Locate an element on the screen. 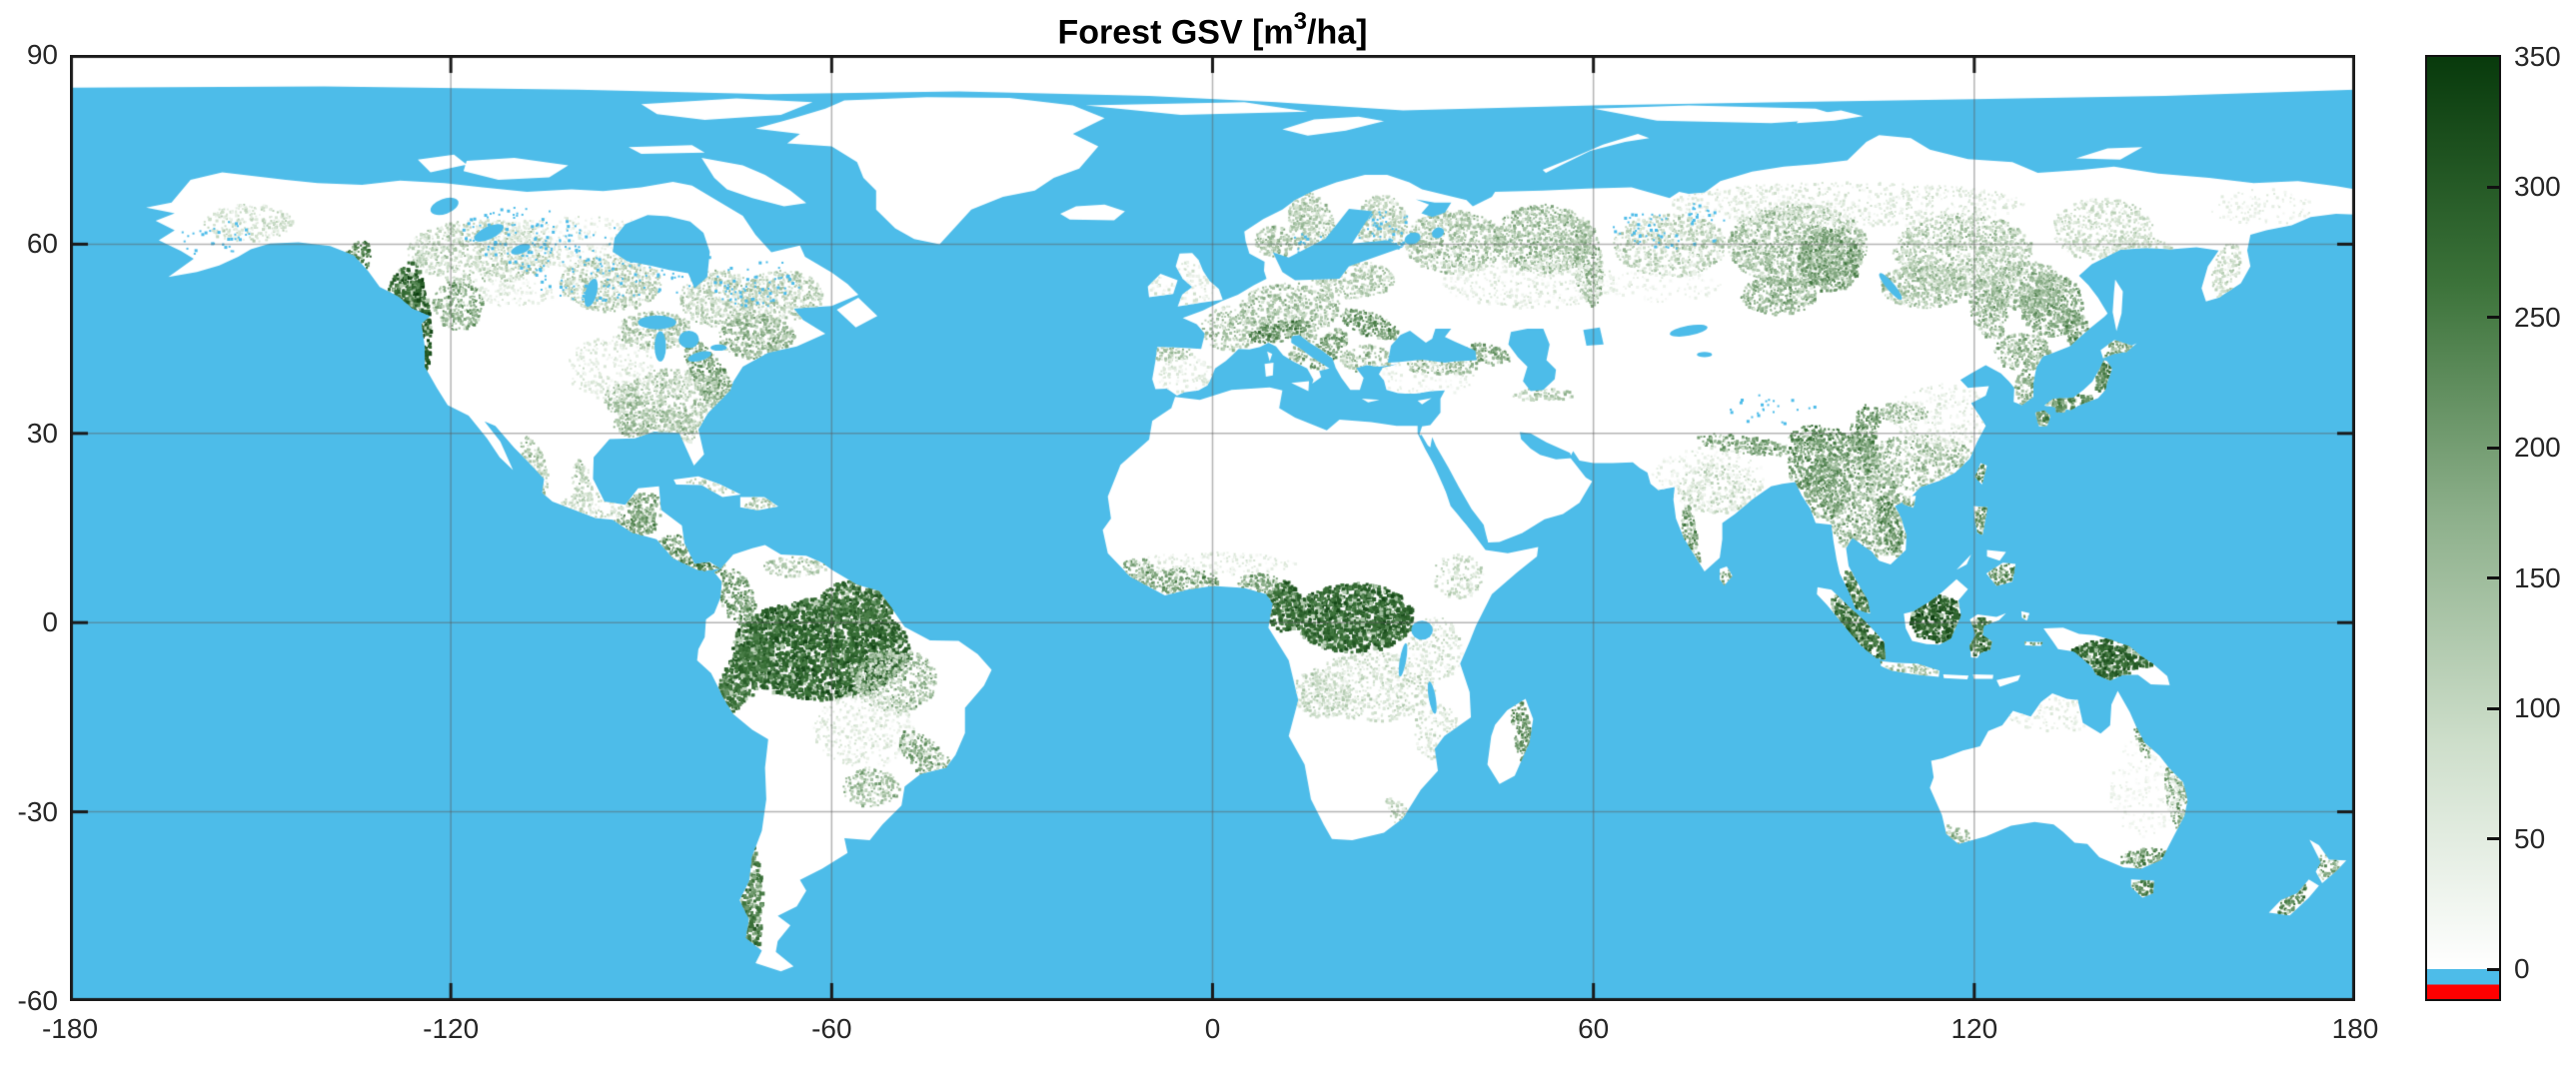 The height and width of the screenshot is (1079, 2576). colorbar-tick-label: 0 is located at coordinates (2522, 969).